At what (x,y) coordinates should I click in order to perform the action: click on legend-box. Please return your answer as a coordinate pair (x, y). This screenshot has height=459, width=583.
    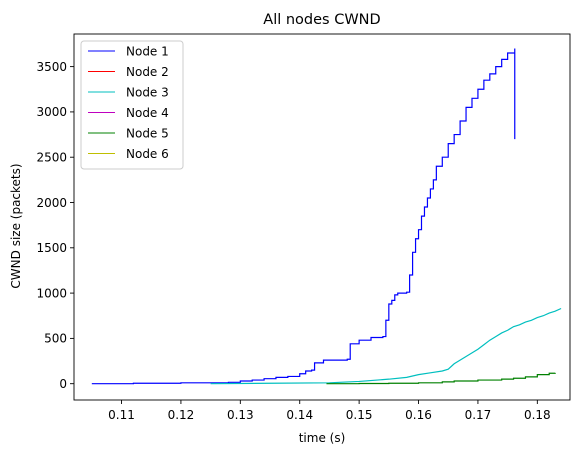
    Looking at the image, I should click on (132, 105).